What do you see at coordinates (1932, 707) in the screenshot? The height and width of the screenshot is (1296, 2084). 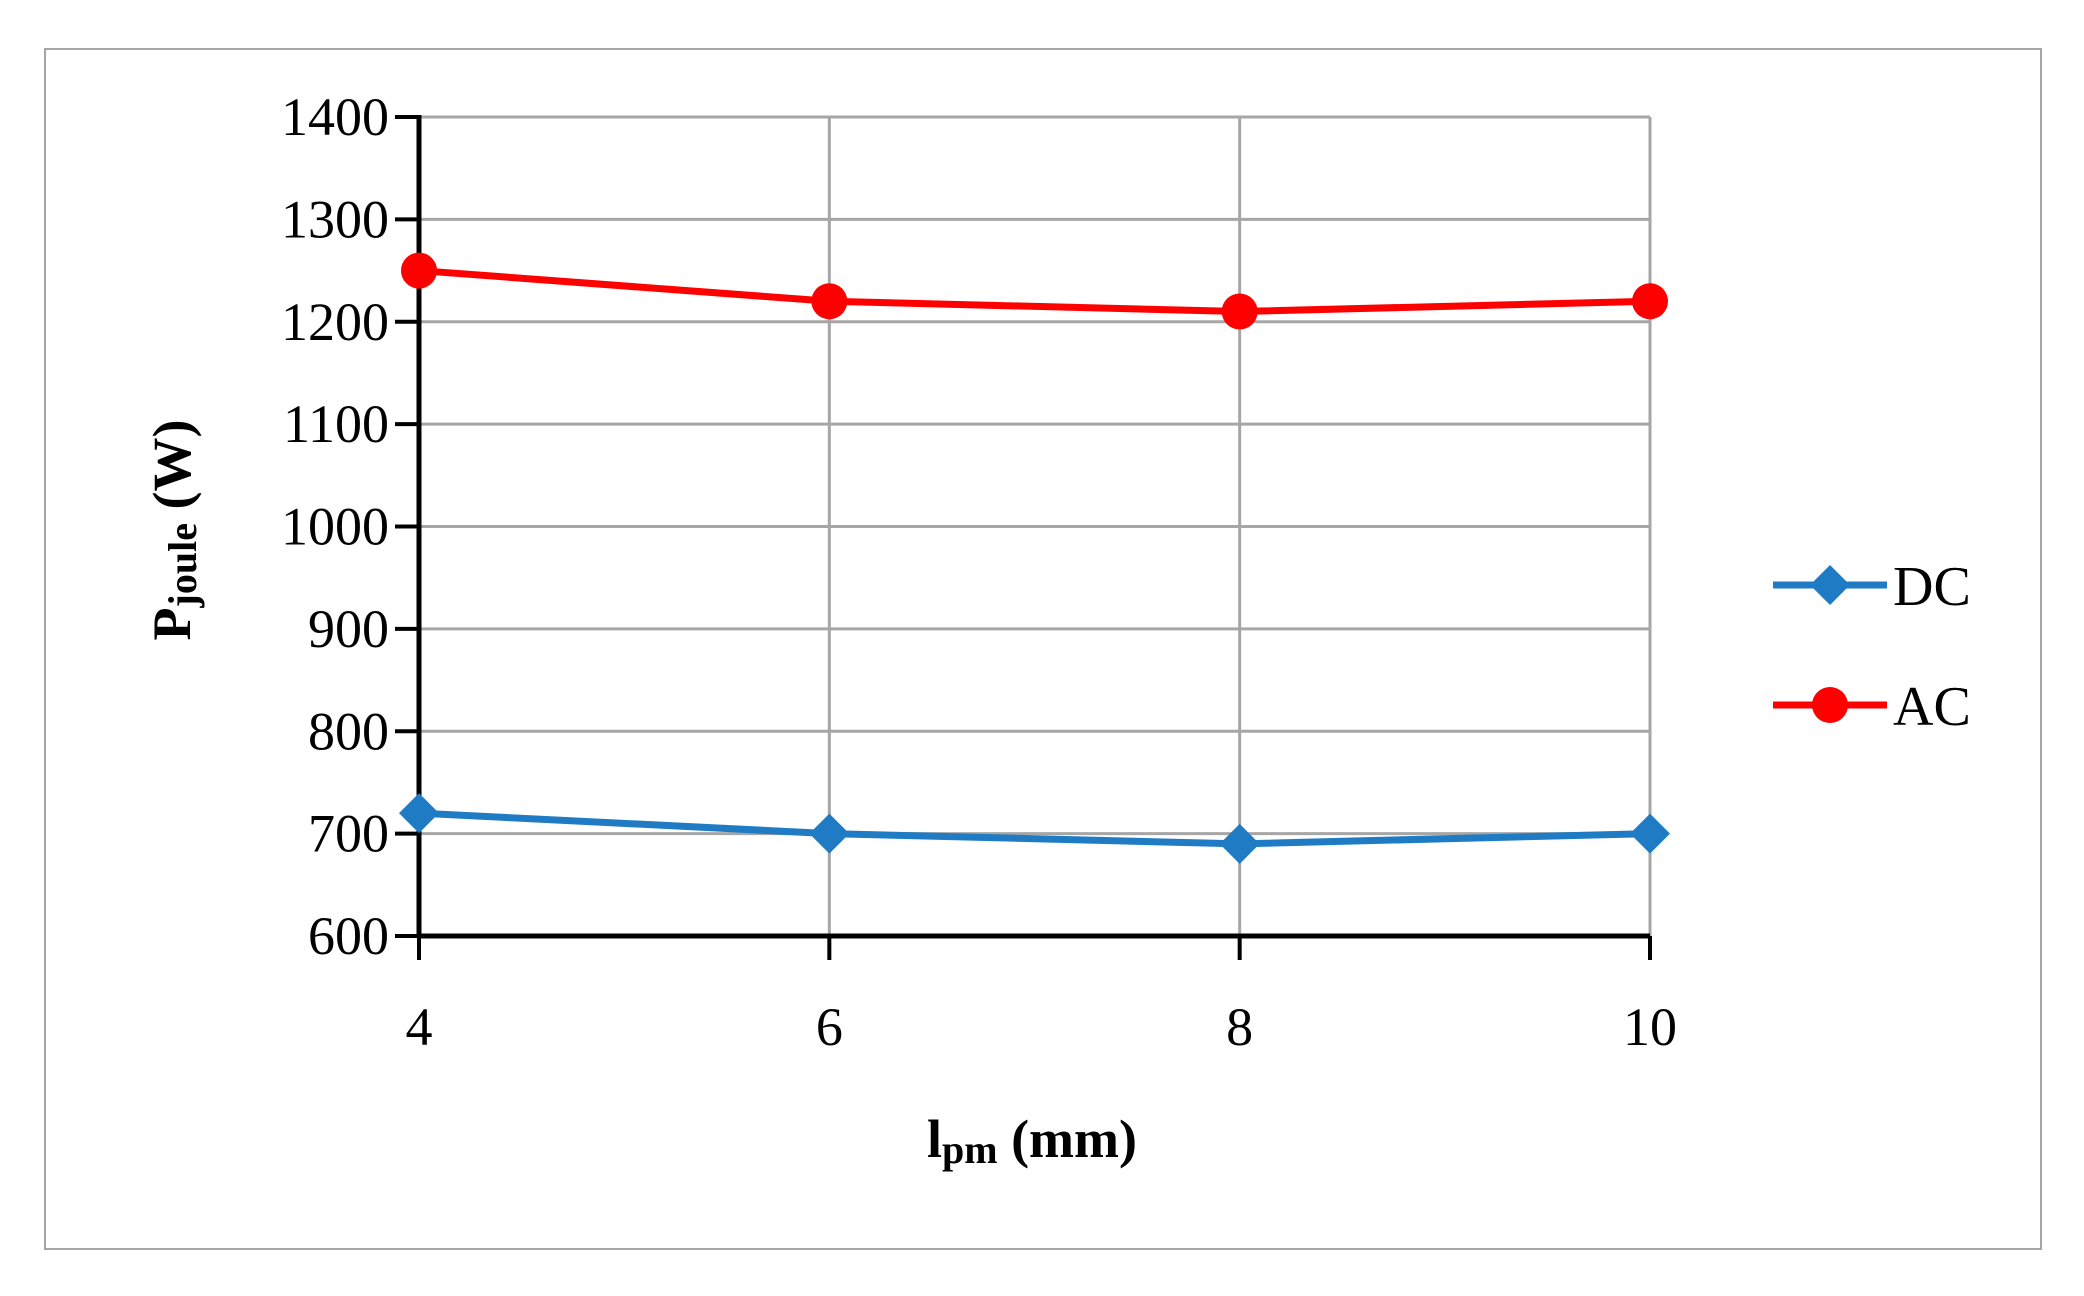 I see `legend-label-ac: AC` at bounding box center [1932, 707].